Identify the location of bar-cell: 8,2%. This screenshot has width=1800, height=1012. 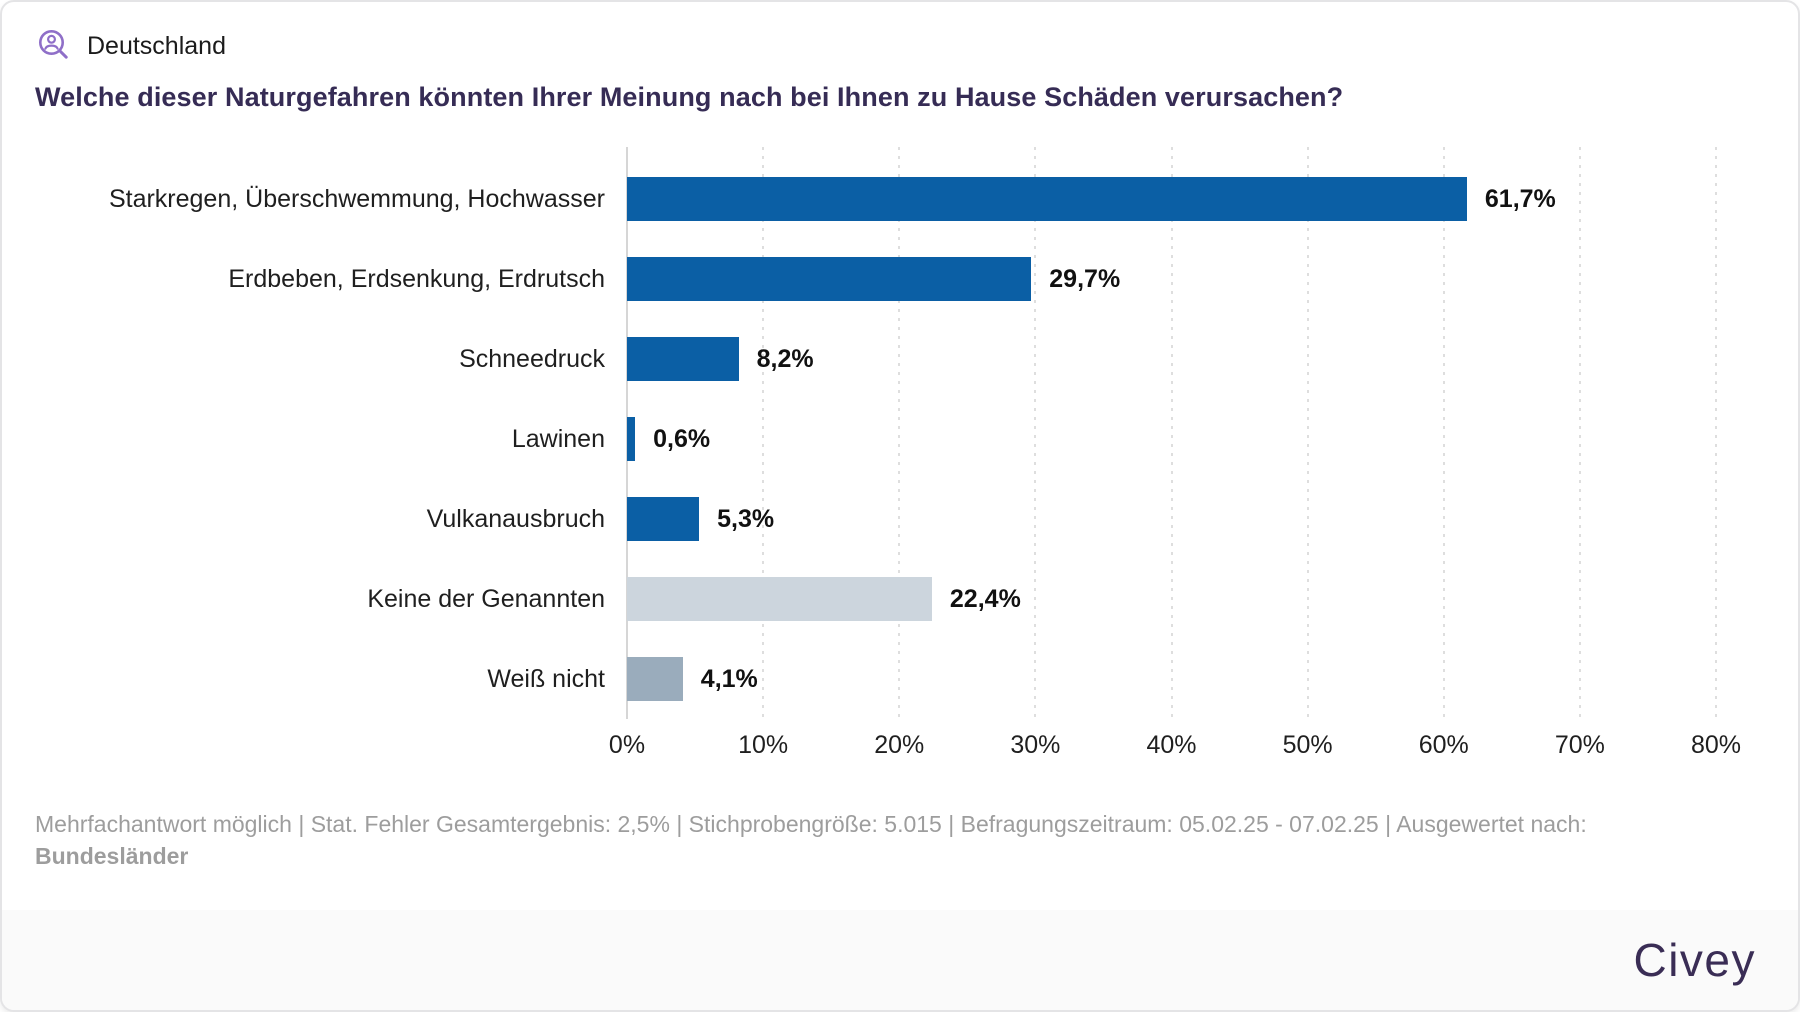
(1171, 359).